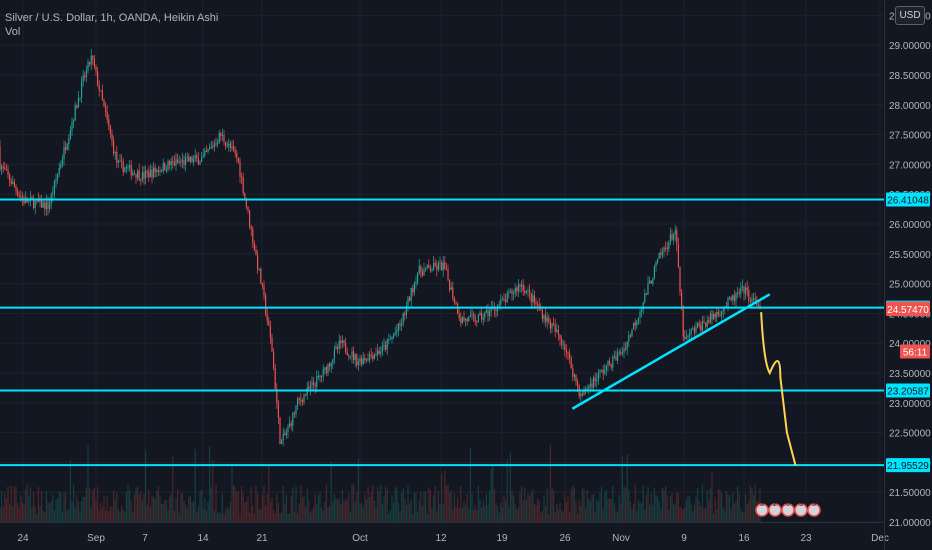 This screenshot has height=550, width=932. I want to click on price-label: 26.41048, so click(908, 201).